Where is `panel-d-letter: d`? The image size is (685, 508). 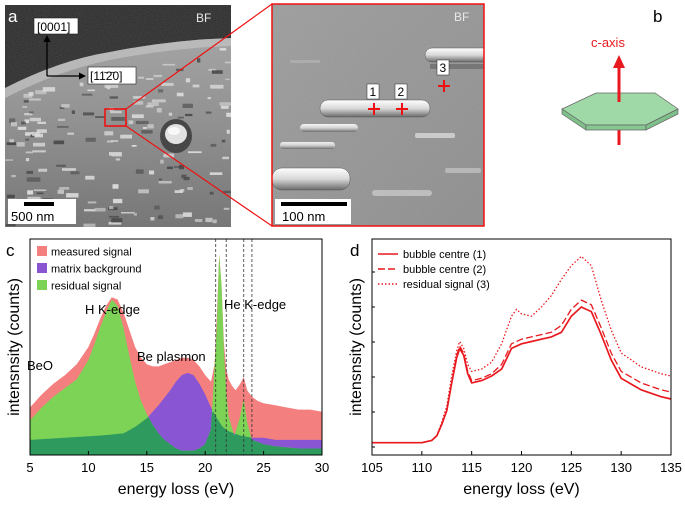 panel-d-letter: d is located at coordinates (354, 250).